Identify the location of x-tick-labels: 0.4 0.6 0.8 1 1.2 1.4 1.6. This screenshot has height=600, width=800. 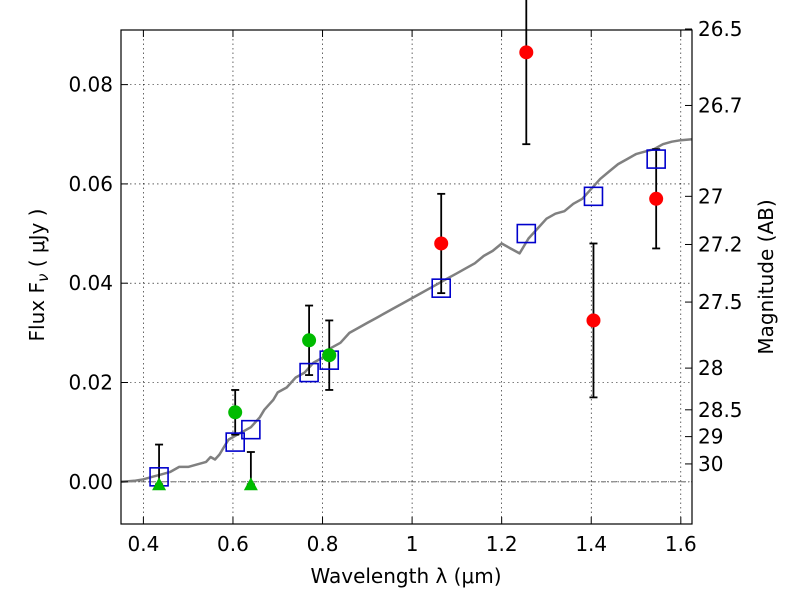
(411, 544).